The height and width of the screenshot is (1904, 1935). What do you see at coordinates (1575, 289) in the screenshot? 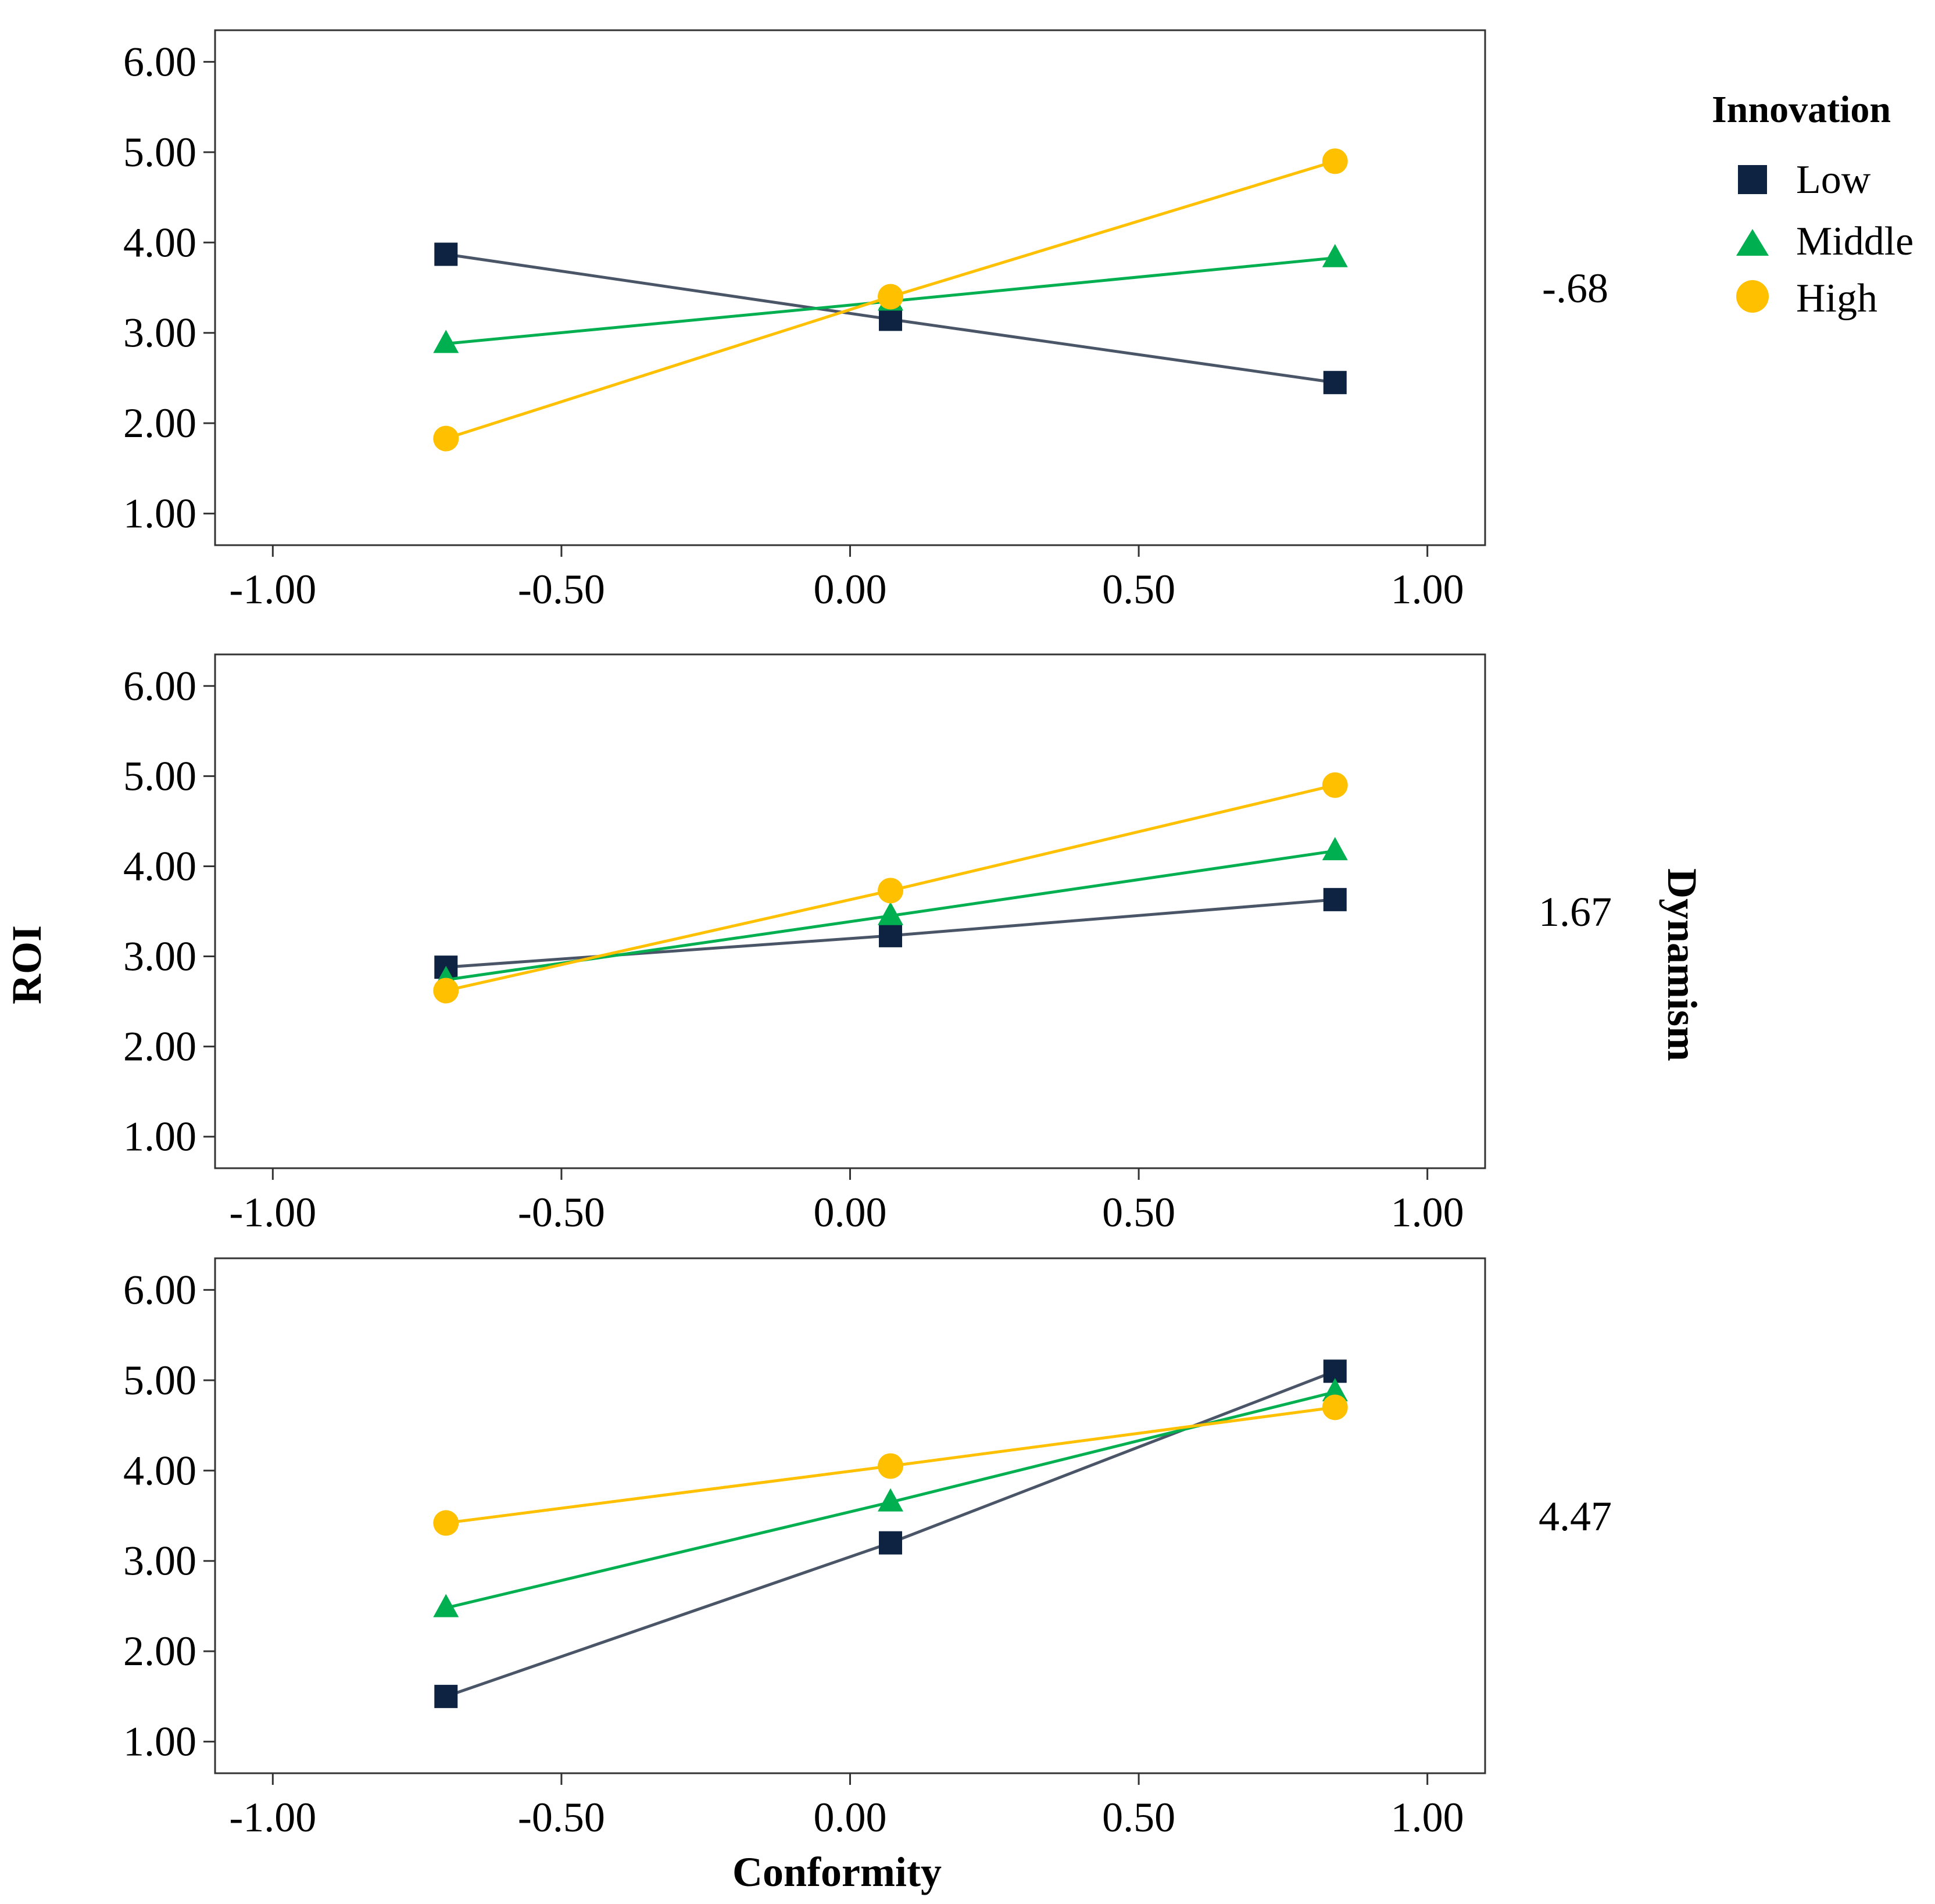
I see `dynamism-value-label: -.68` at bounding box center [1575, 289].